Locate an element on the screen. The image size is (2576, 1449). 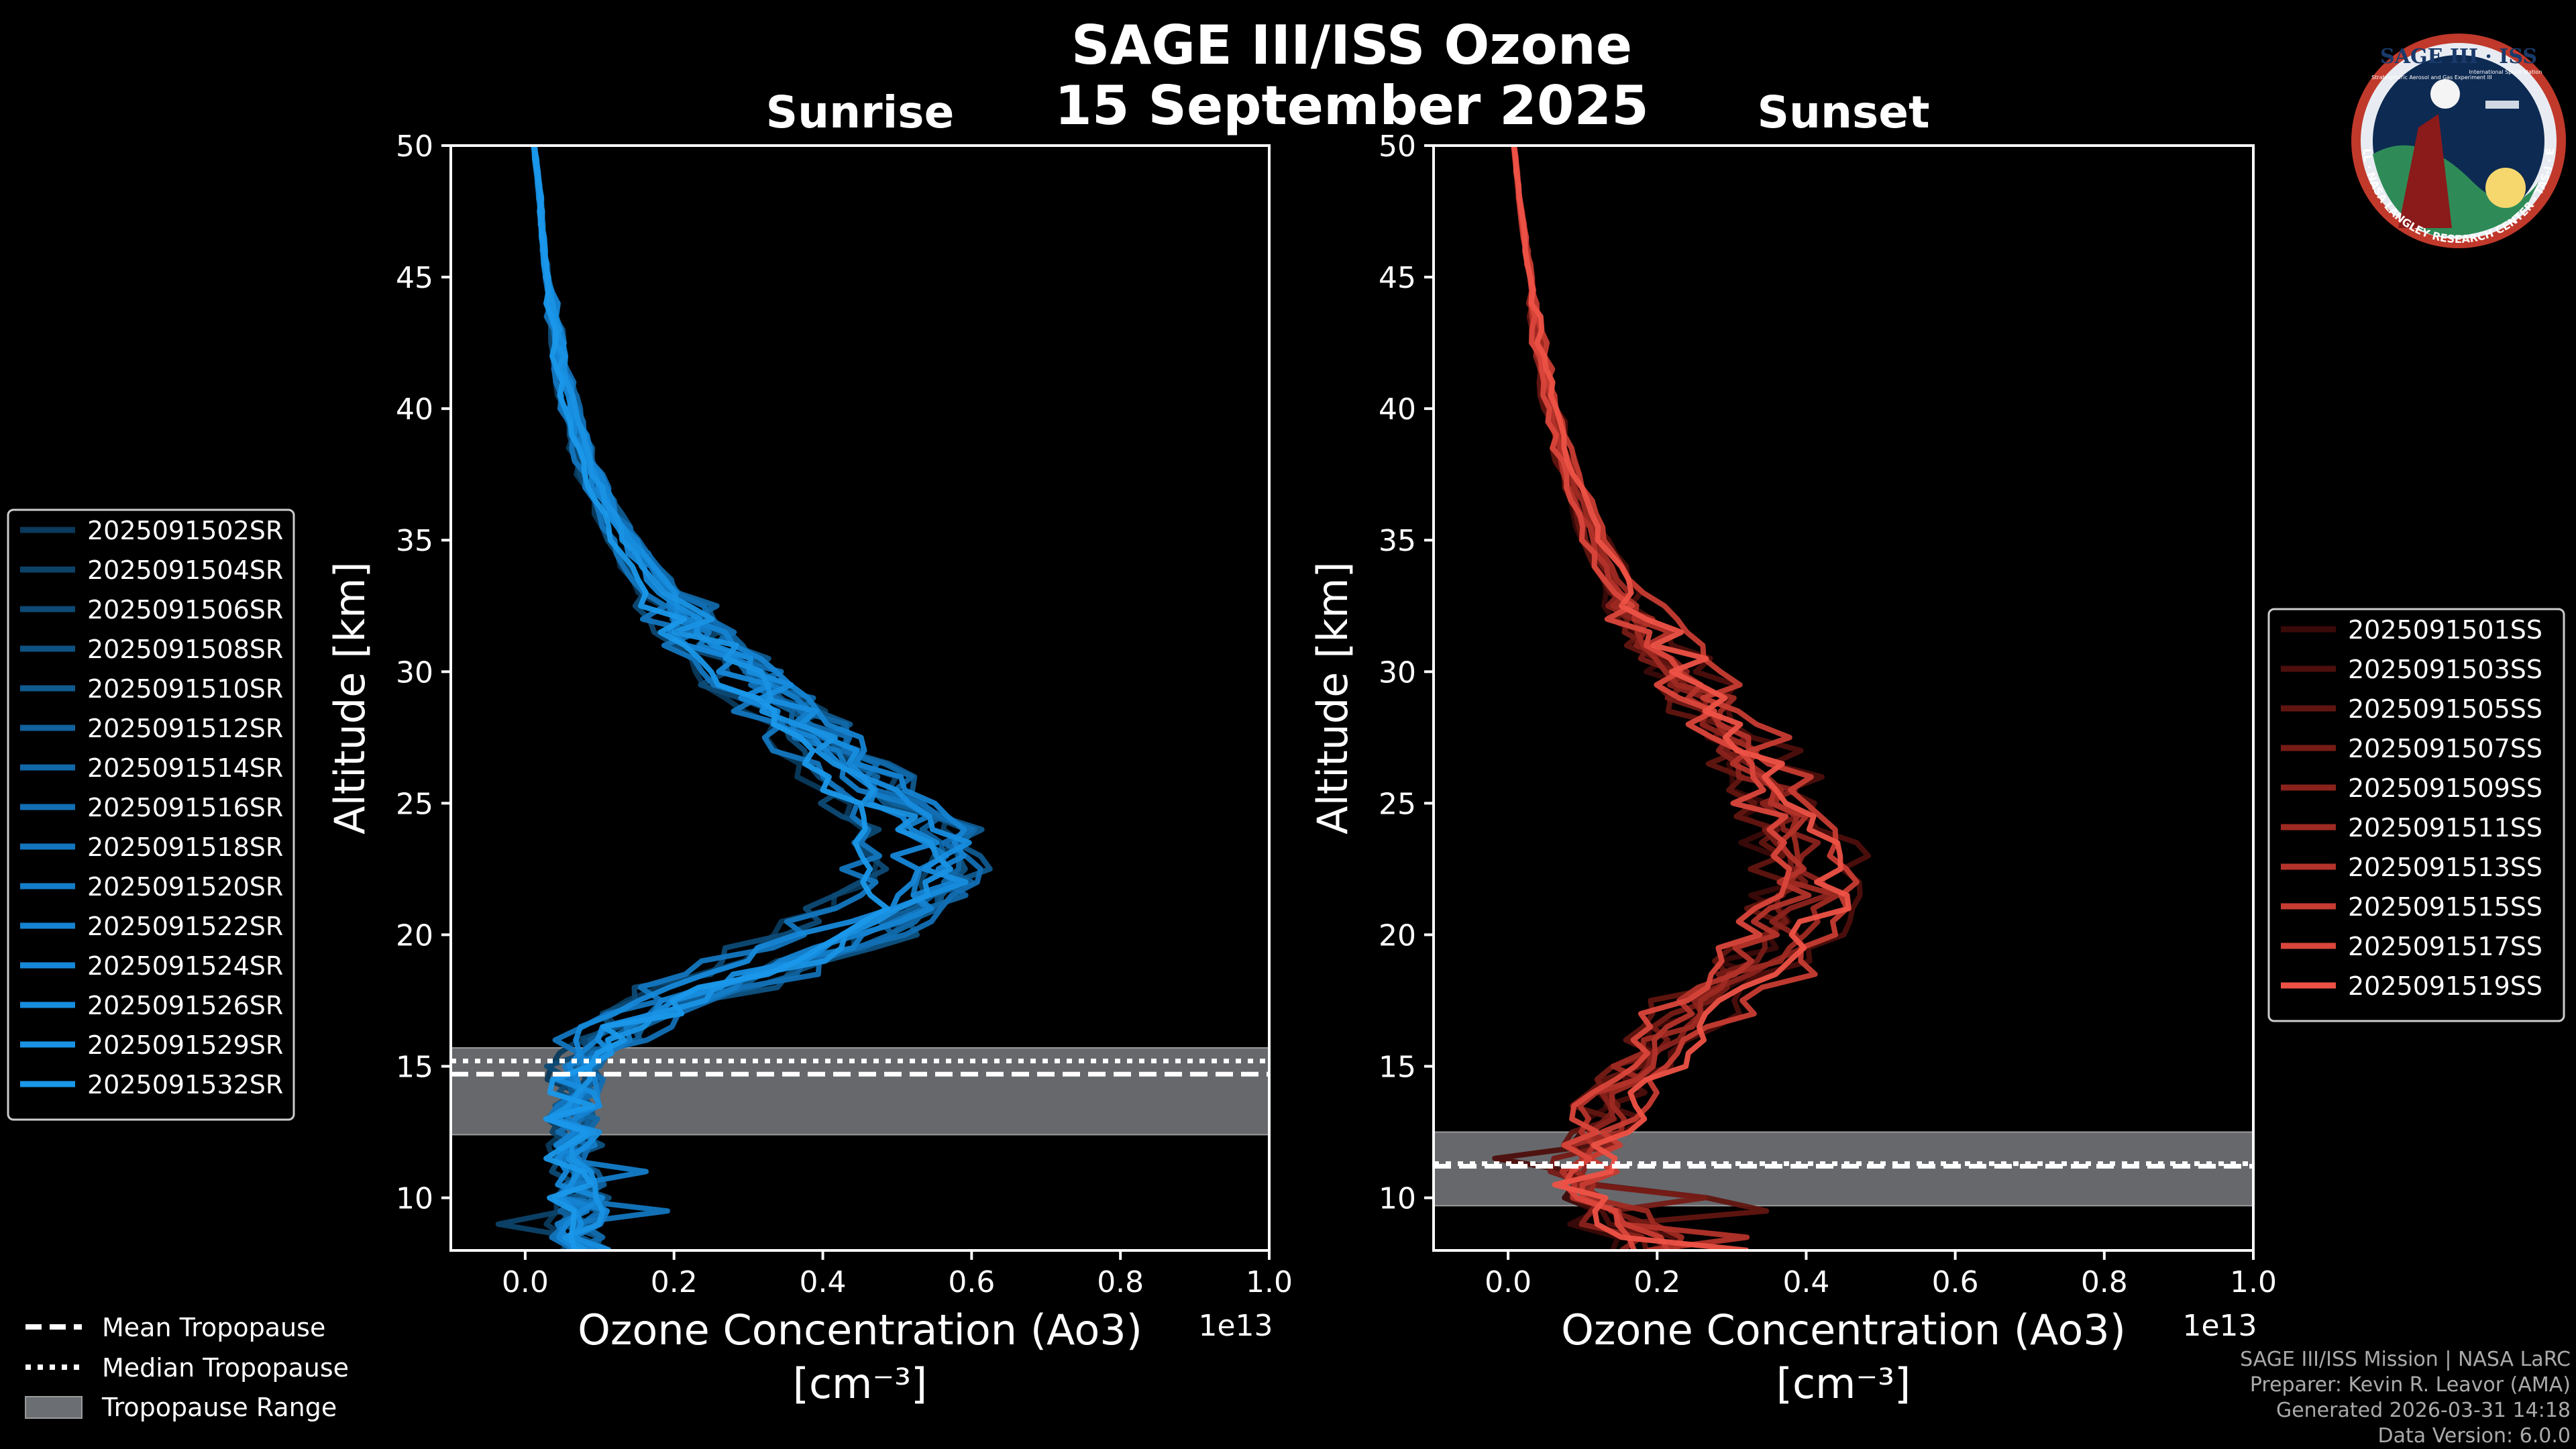
median-tropopause-label: Median Tropopause is located at coordinates (225, 1368).